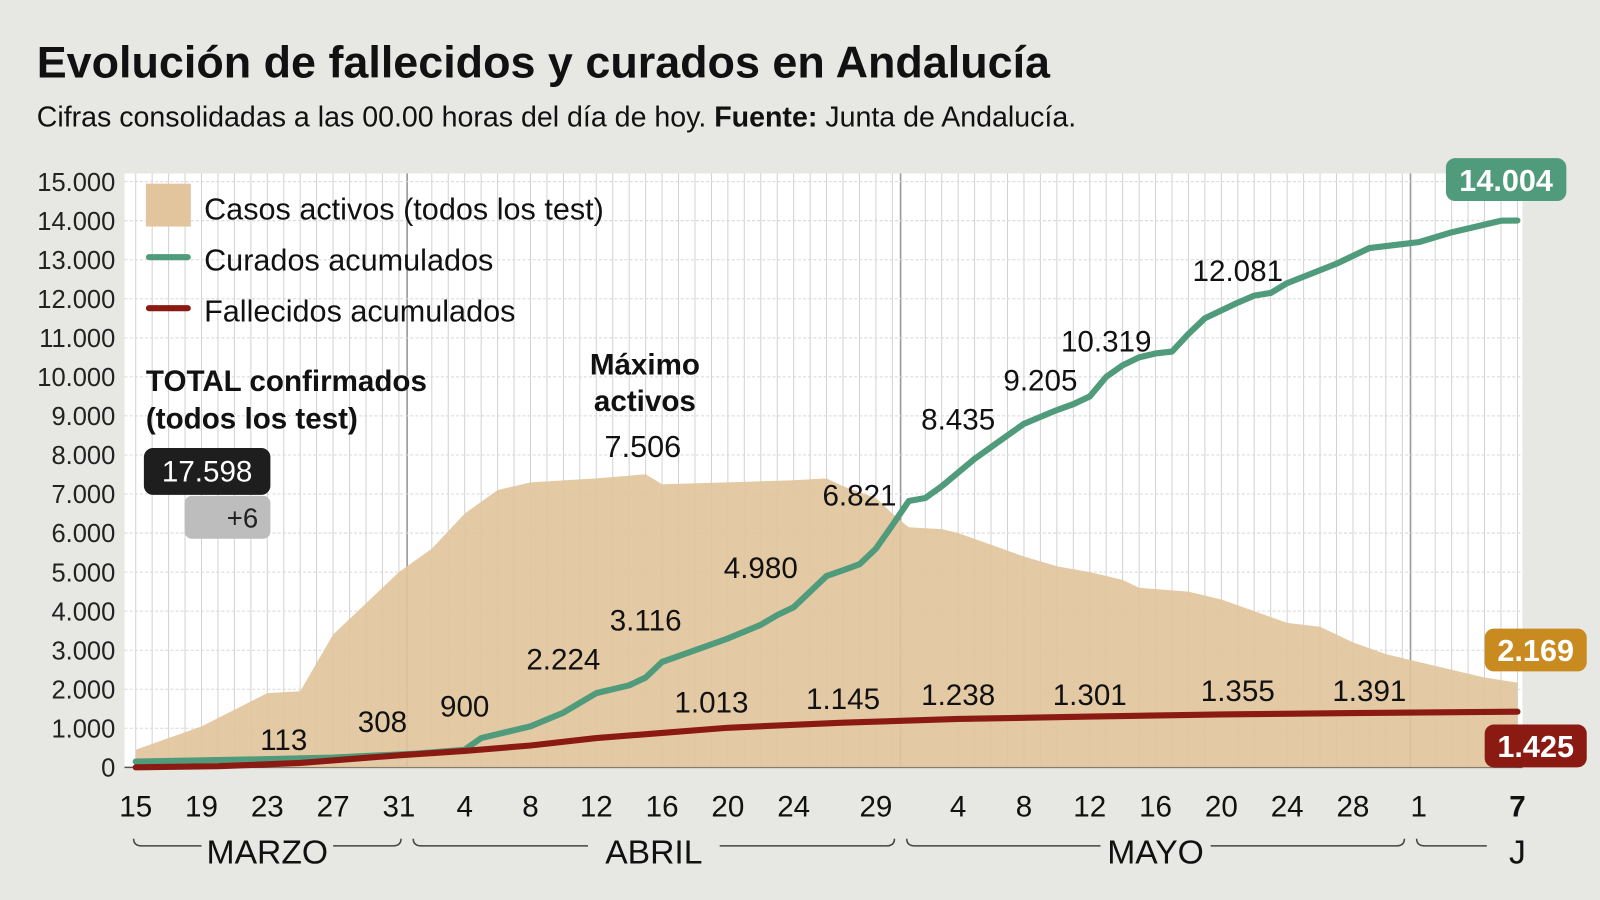  What do you see at coordinates (242, 518) in the screenshot?
I see `total-delta: +6` at bounding box center [242, 518].